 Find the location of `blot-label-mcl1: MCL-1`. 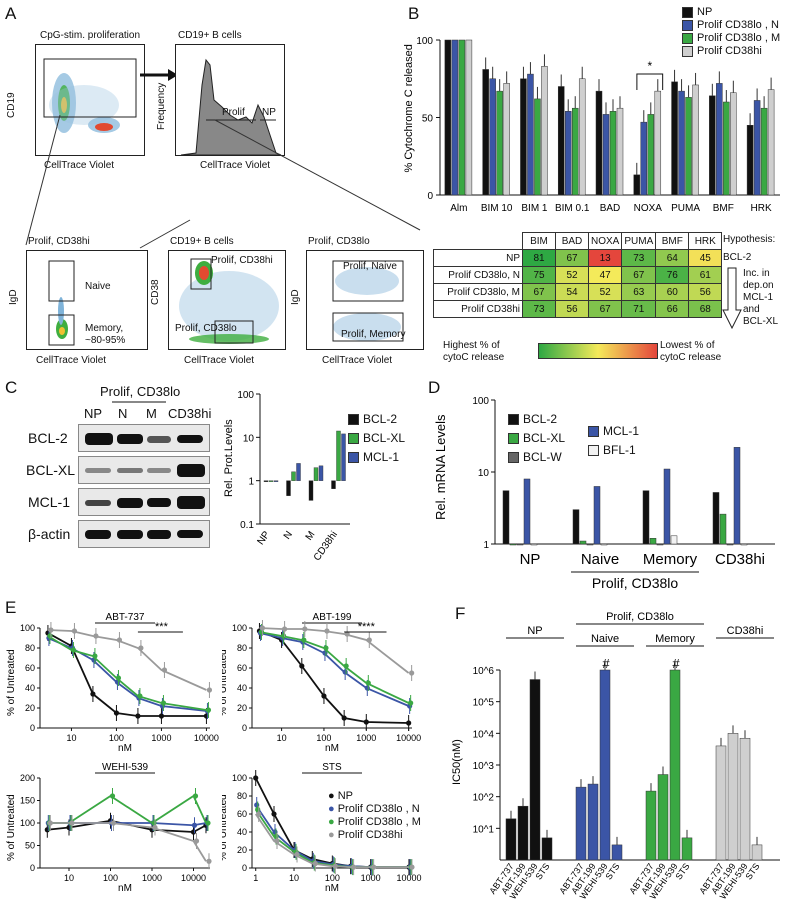

blot-label-mcl1: MCL-1 is located at coordinates (49, 502).